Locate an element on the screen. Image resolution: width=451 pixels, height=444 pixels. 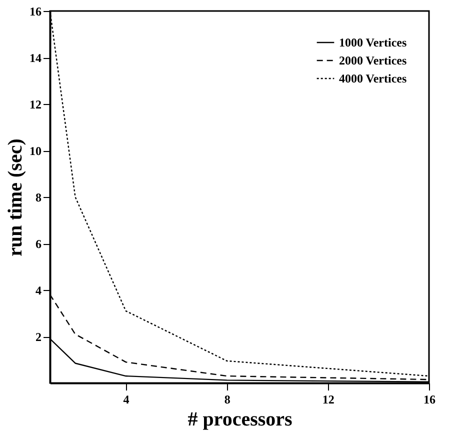
y-tick-label: 16 is located at coordinates (36, 11).